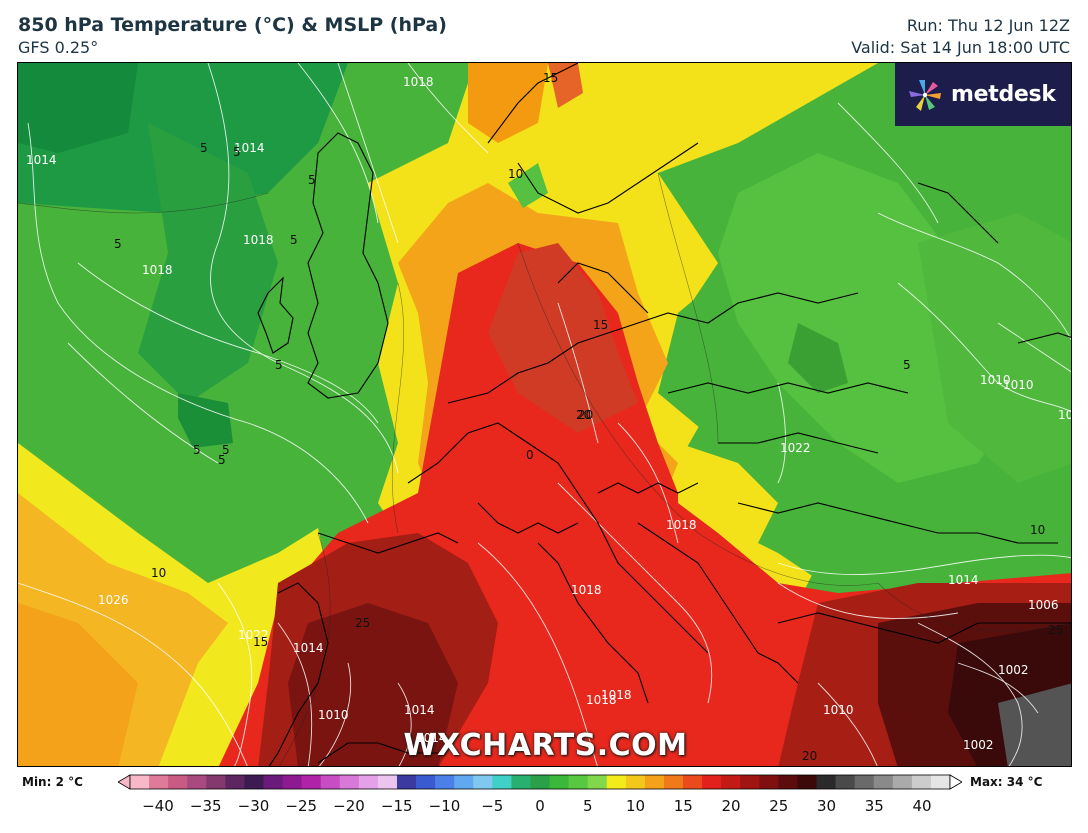 Image resolution: width=1088 pixels, height=833 pixels. Describe the element at coordinates (52, 782) in the screenshot. I see `colorbar-min: Min: 2 °C` at that location.